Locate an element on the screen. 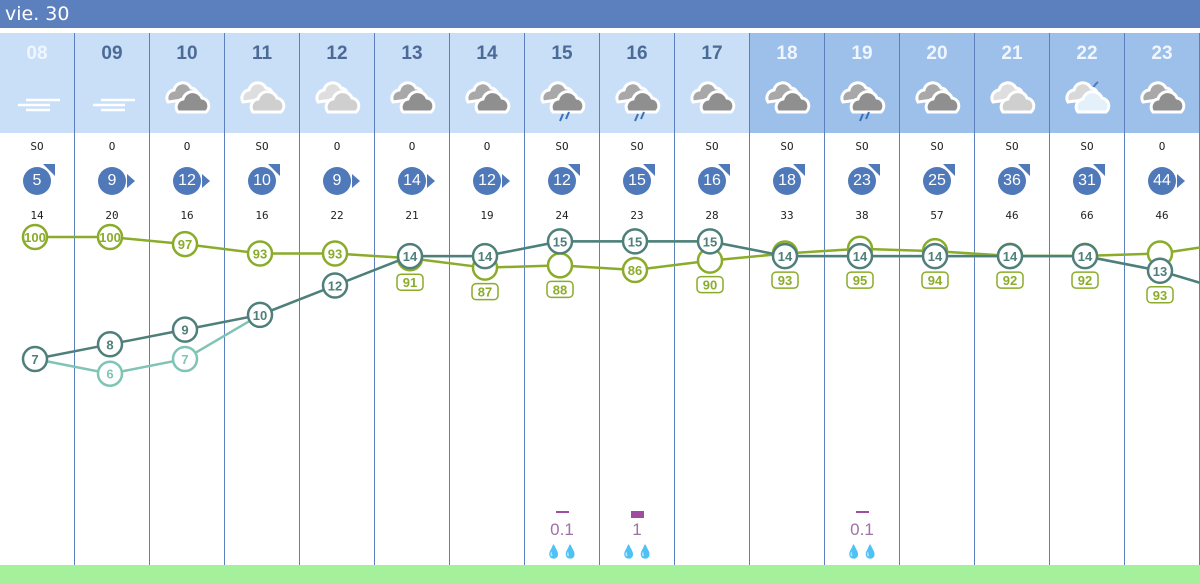 This screenshot has width=1200, height=584. hour-header: 11 is located at coordinates (262, 83).